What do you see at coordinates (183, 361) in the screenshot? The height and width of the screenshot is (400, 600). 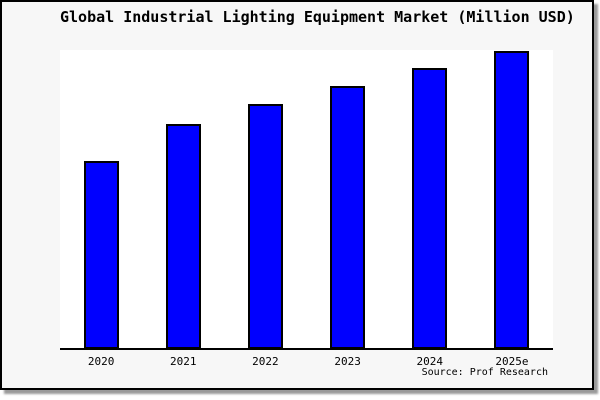 I see `x-axis-label-2021: 2021` at bounding box center [183, 361].